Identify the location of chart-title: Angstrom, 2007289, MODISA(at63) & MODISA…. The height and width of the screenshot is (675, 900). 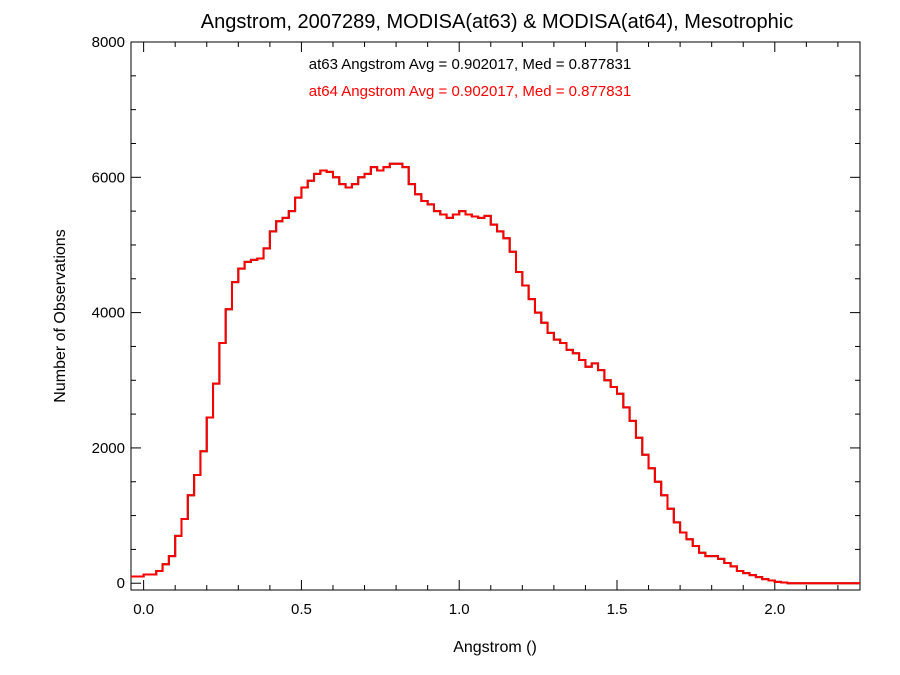
(497, 22).